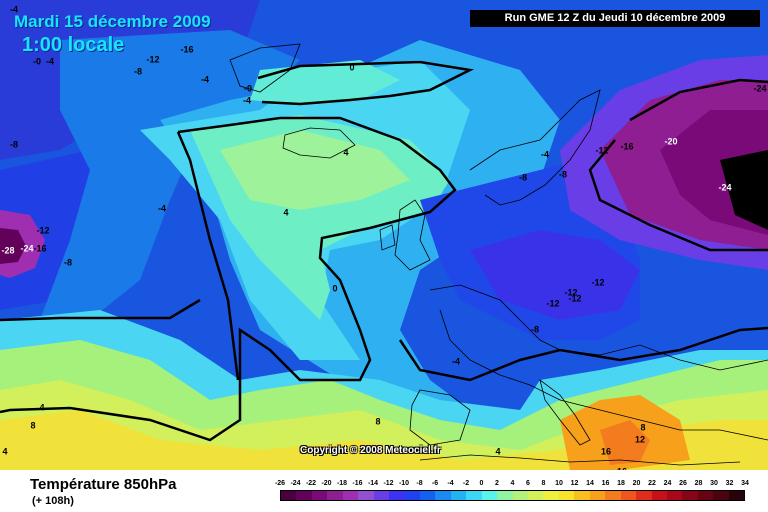  Describe the element at coordinates (405, 235) in the screenshot. I see `coastline-british-isles` at that location.